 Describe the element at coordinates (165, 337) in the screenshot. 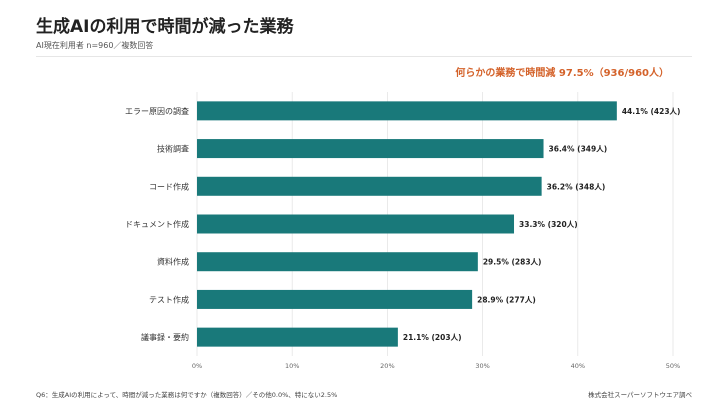

I see `category-label: 議事録・要約` at that location.